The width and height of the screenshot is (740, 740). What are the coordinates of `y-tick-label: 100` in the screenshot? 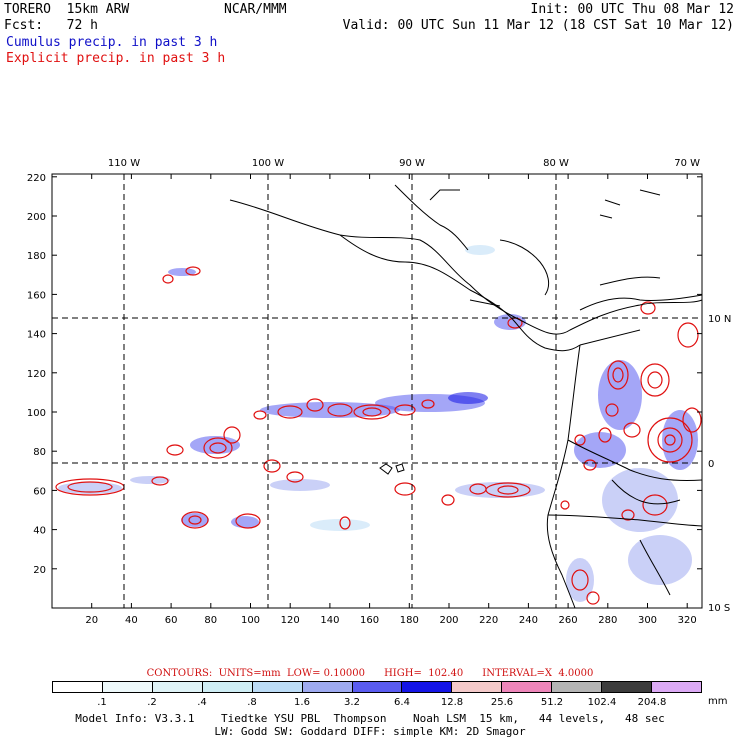 It's located at (36, 413).